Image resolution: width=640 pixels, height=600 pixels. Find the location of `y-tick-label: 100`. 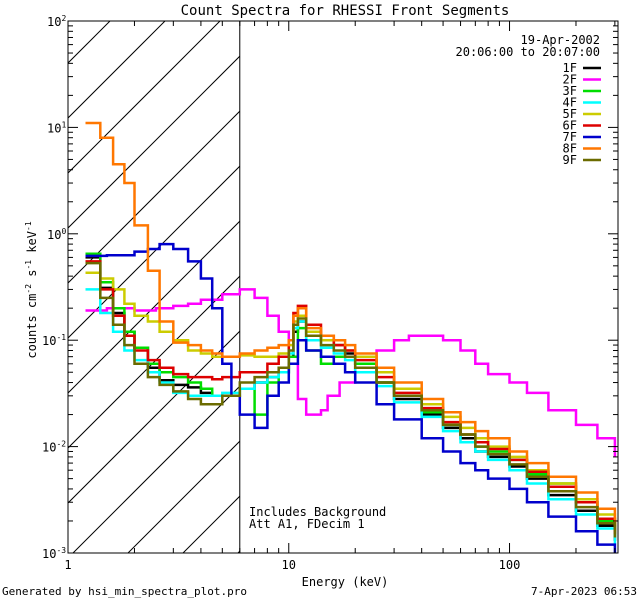

y-tick-label: 100 is located at coordinates (56, 234).